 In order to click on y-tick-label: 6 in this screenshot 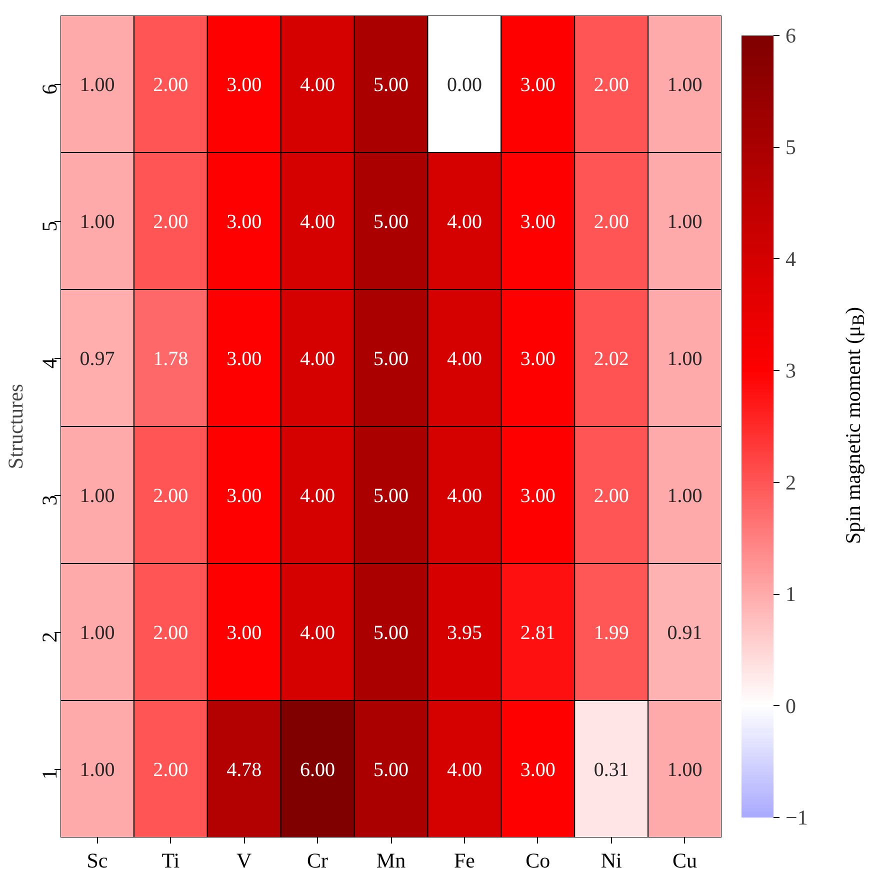, I will do `click(50, 89)`.